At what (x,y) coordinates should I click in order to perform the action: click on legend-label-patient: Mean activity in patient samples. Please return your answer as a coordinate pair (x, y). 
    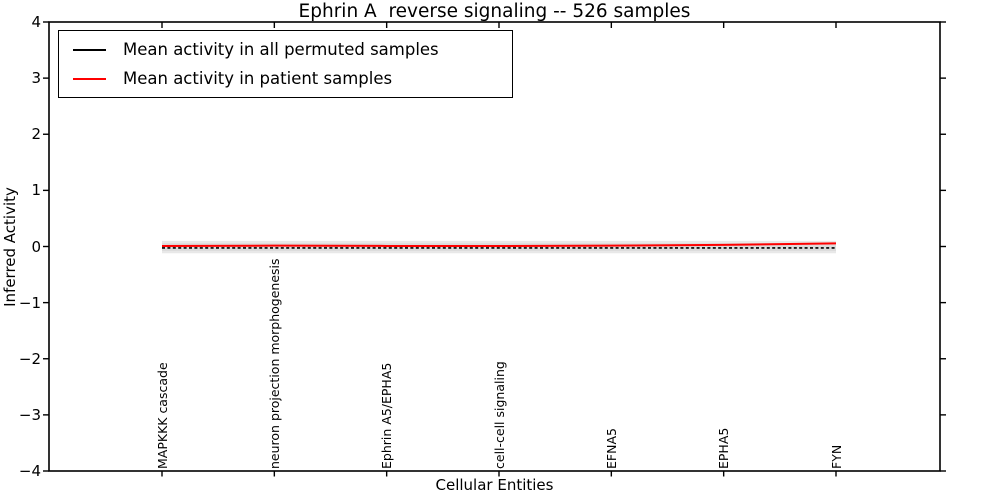
    Looking at the image, I should click on (258, 78).